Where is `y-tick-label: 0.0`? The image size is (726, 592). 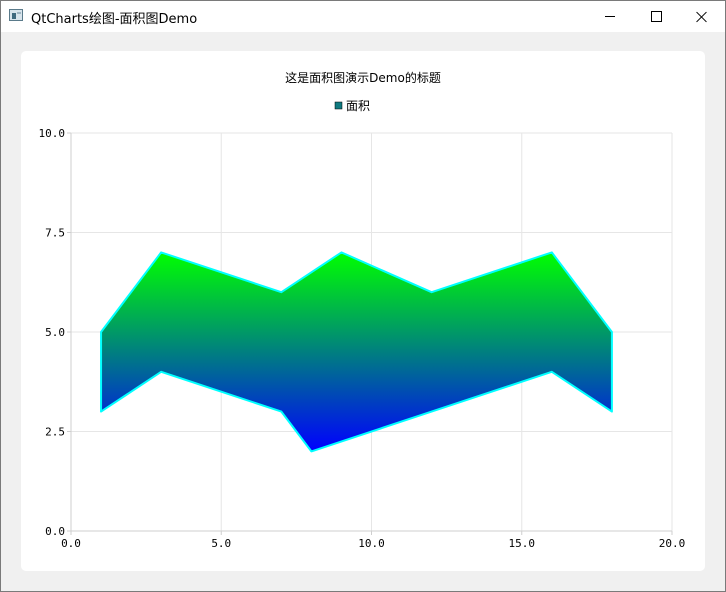 y-tick-label: 0.0 is located at coordinates (55, 531).